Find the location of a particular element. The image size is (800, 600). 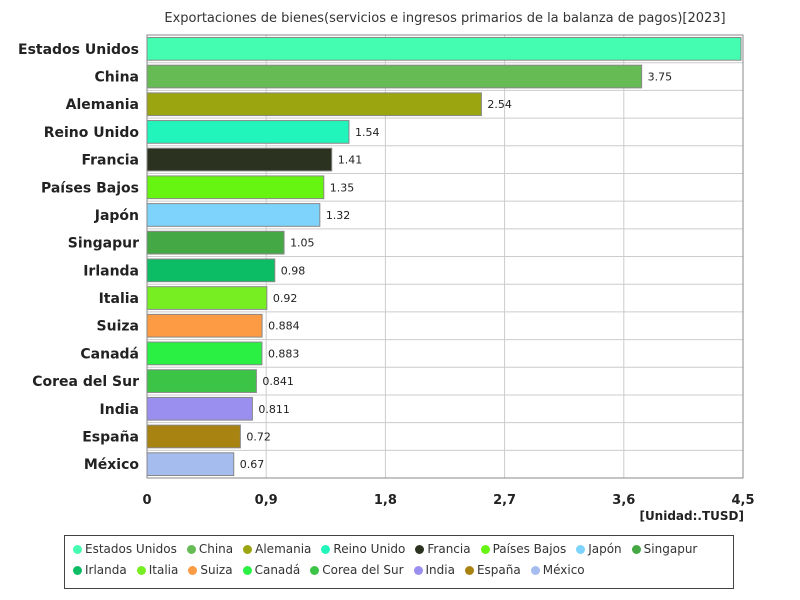

value-label: 0.98 is located at coordinates (293, 270).